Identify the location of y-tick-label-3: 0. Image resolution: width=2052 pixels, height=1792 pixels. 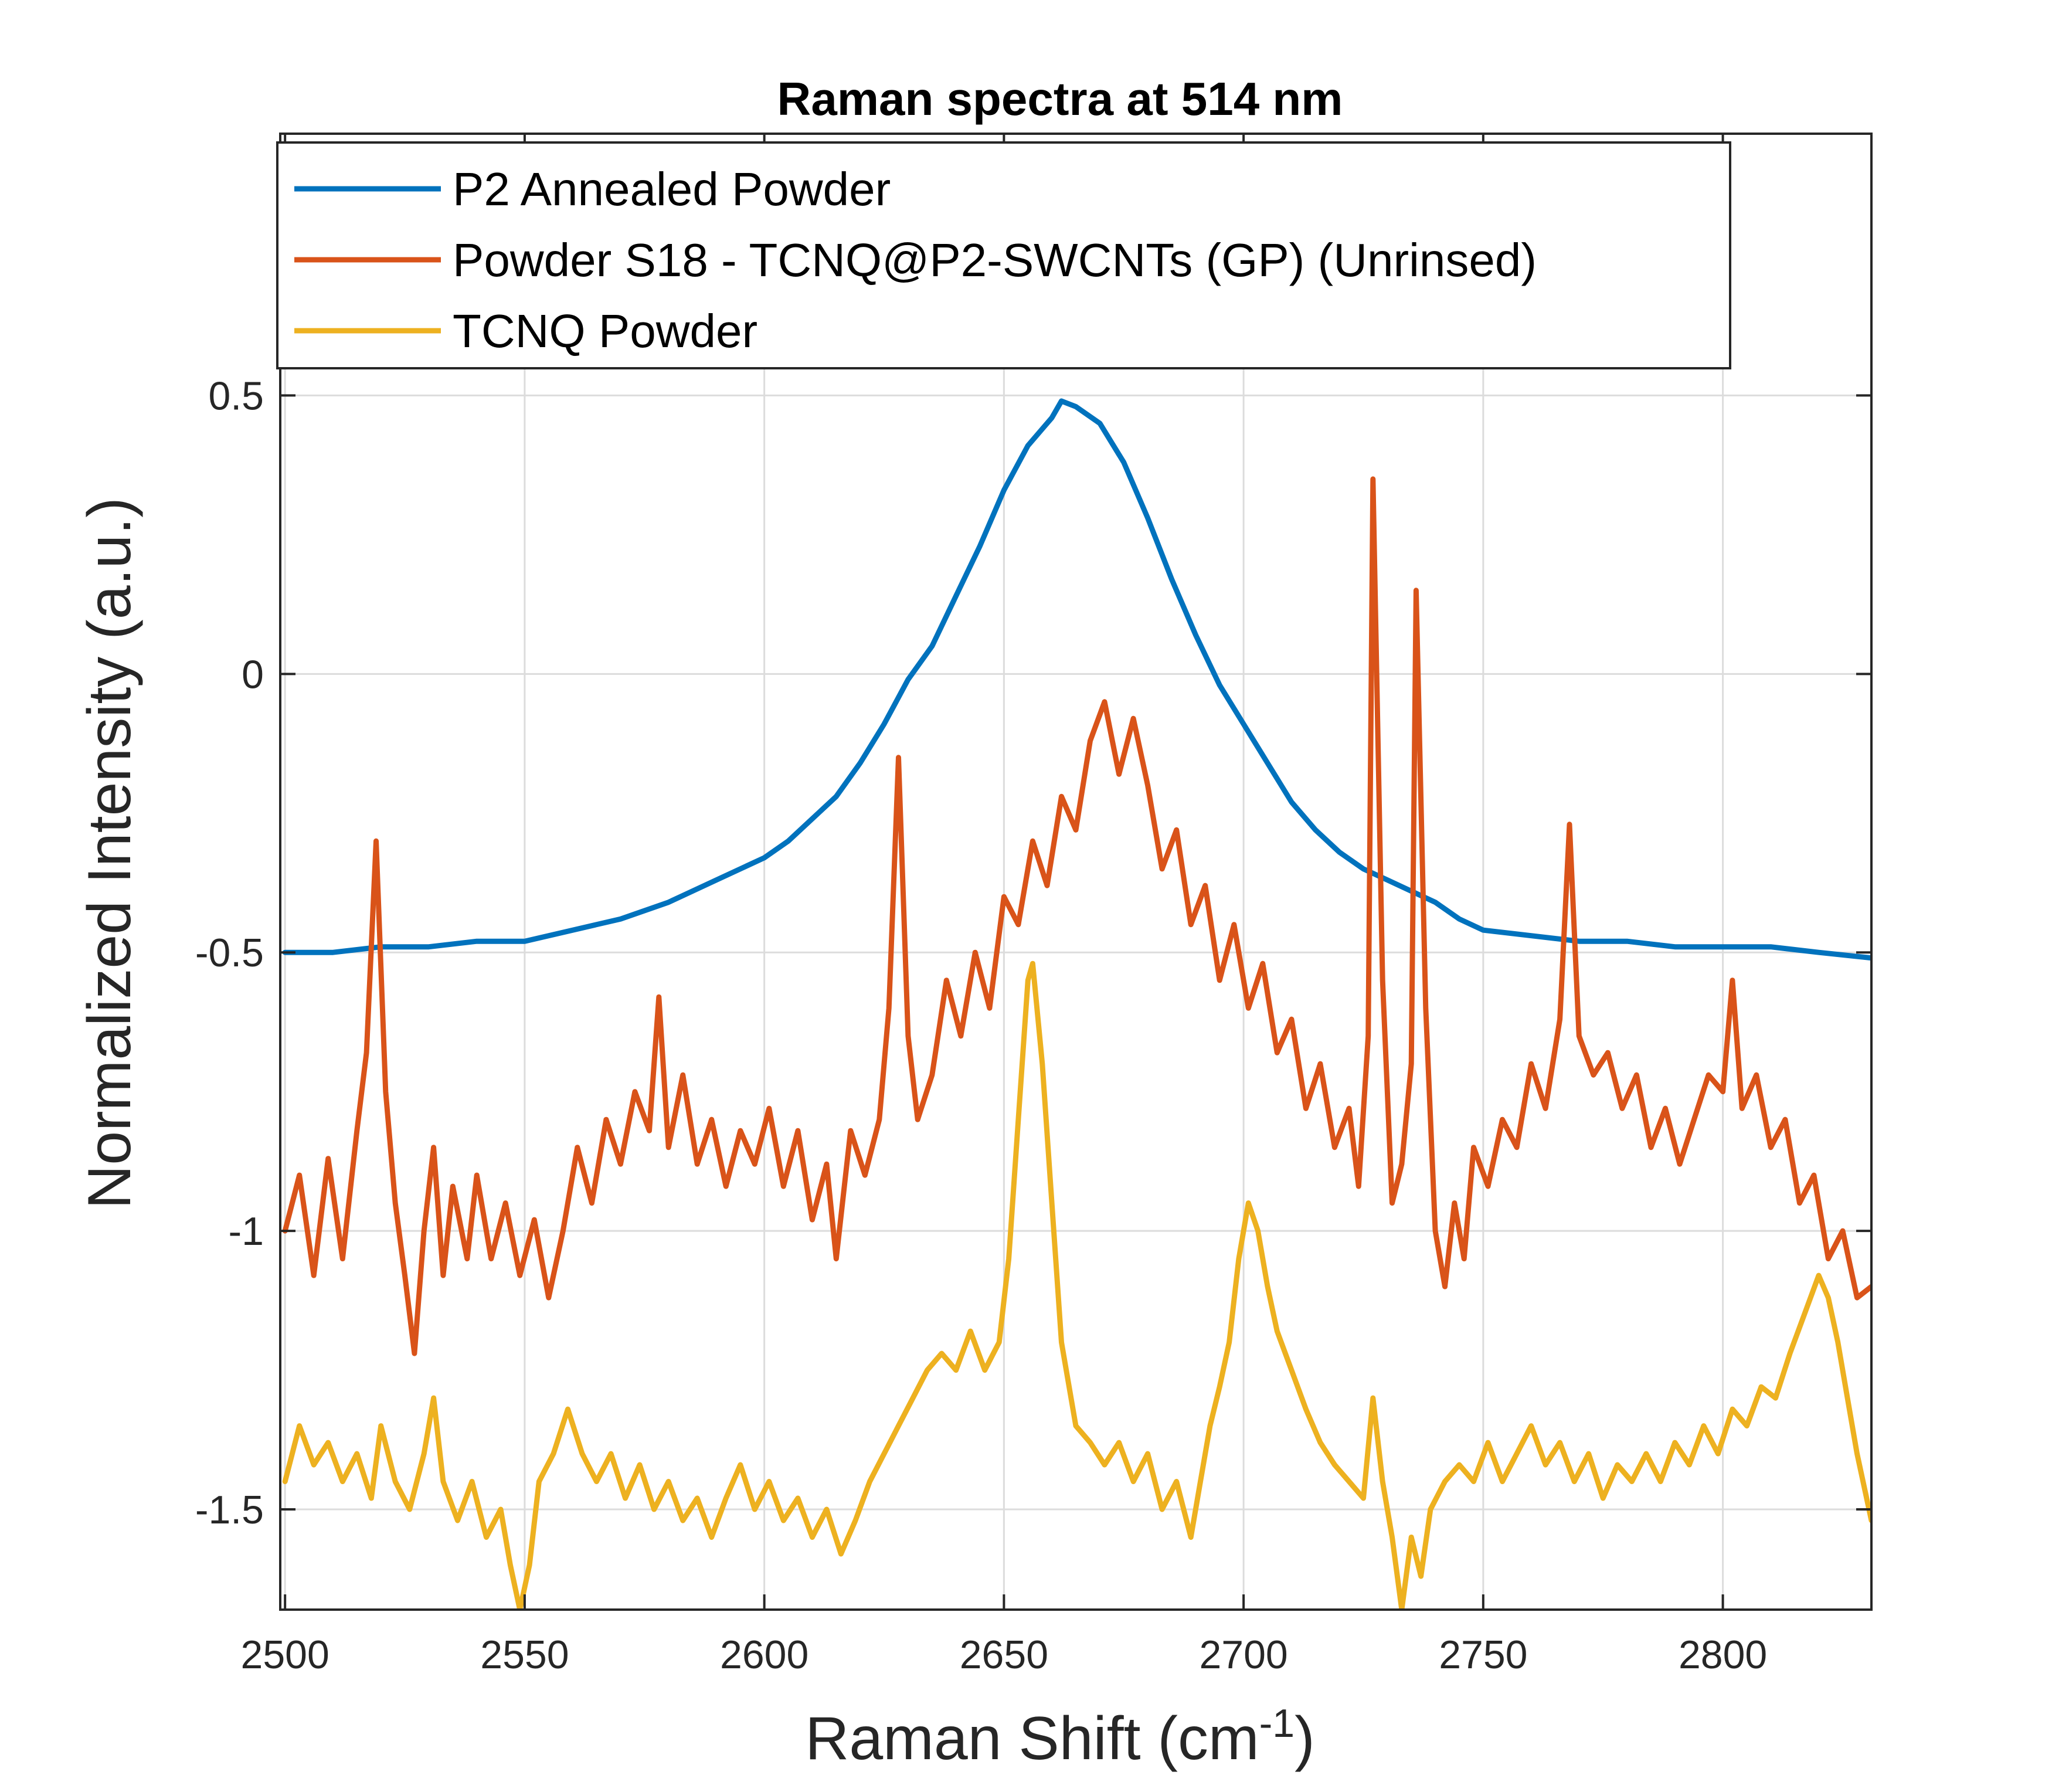
(253, 674).